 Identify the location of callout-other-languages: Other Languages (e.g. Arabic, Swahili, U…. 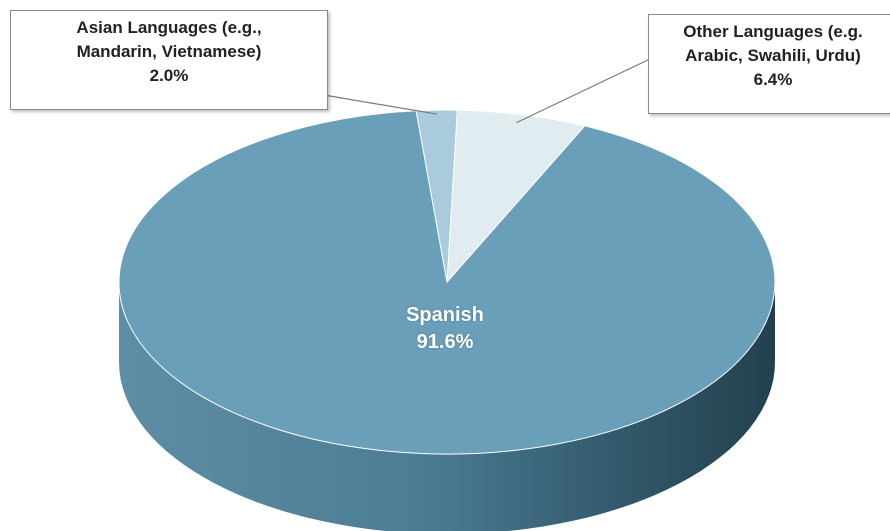
(769, 64).